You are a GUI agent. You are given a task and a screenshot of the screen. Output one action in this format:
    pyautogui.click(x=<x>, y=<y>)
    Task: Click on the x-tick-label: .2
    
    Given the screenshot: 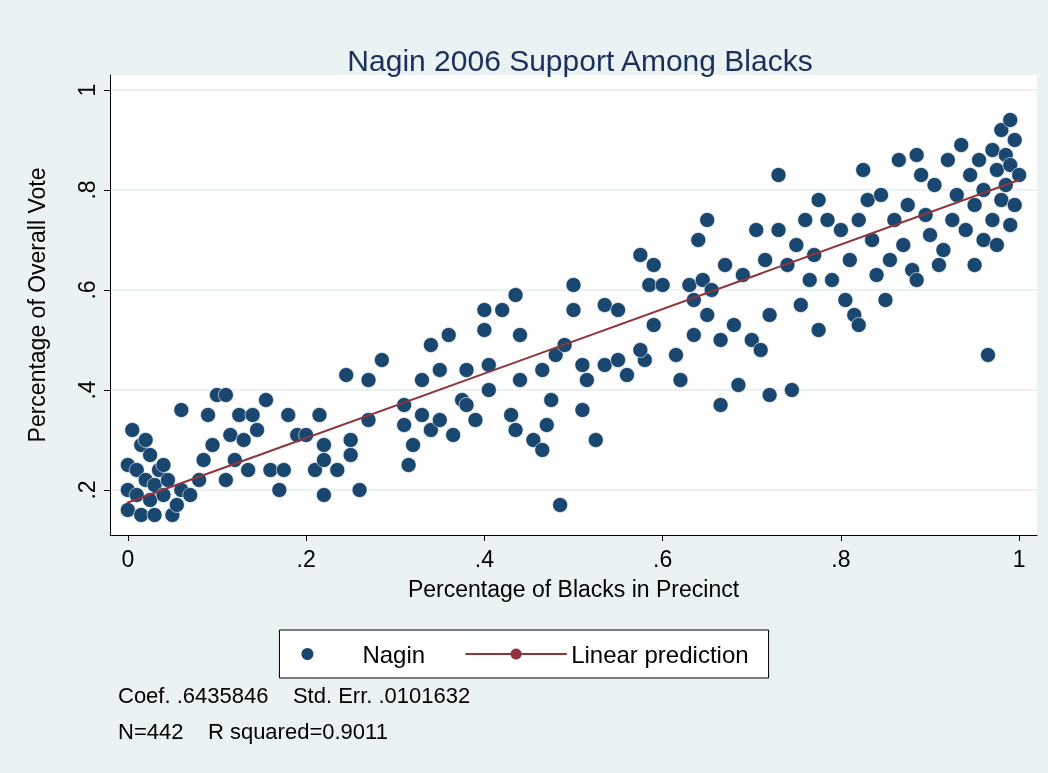 What is the action you would take?
    pyautogui.click(x=306, y=558)
    